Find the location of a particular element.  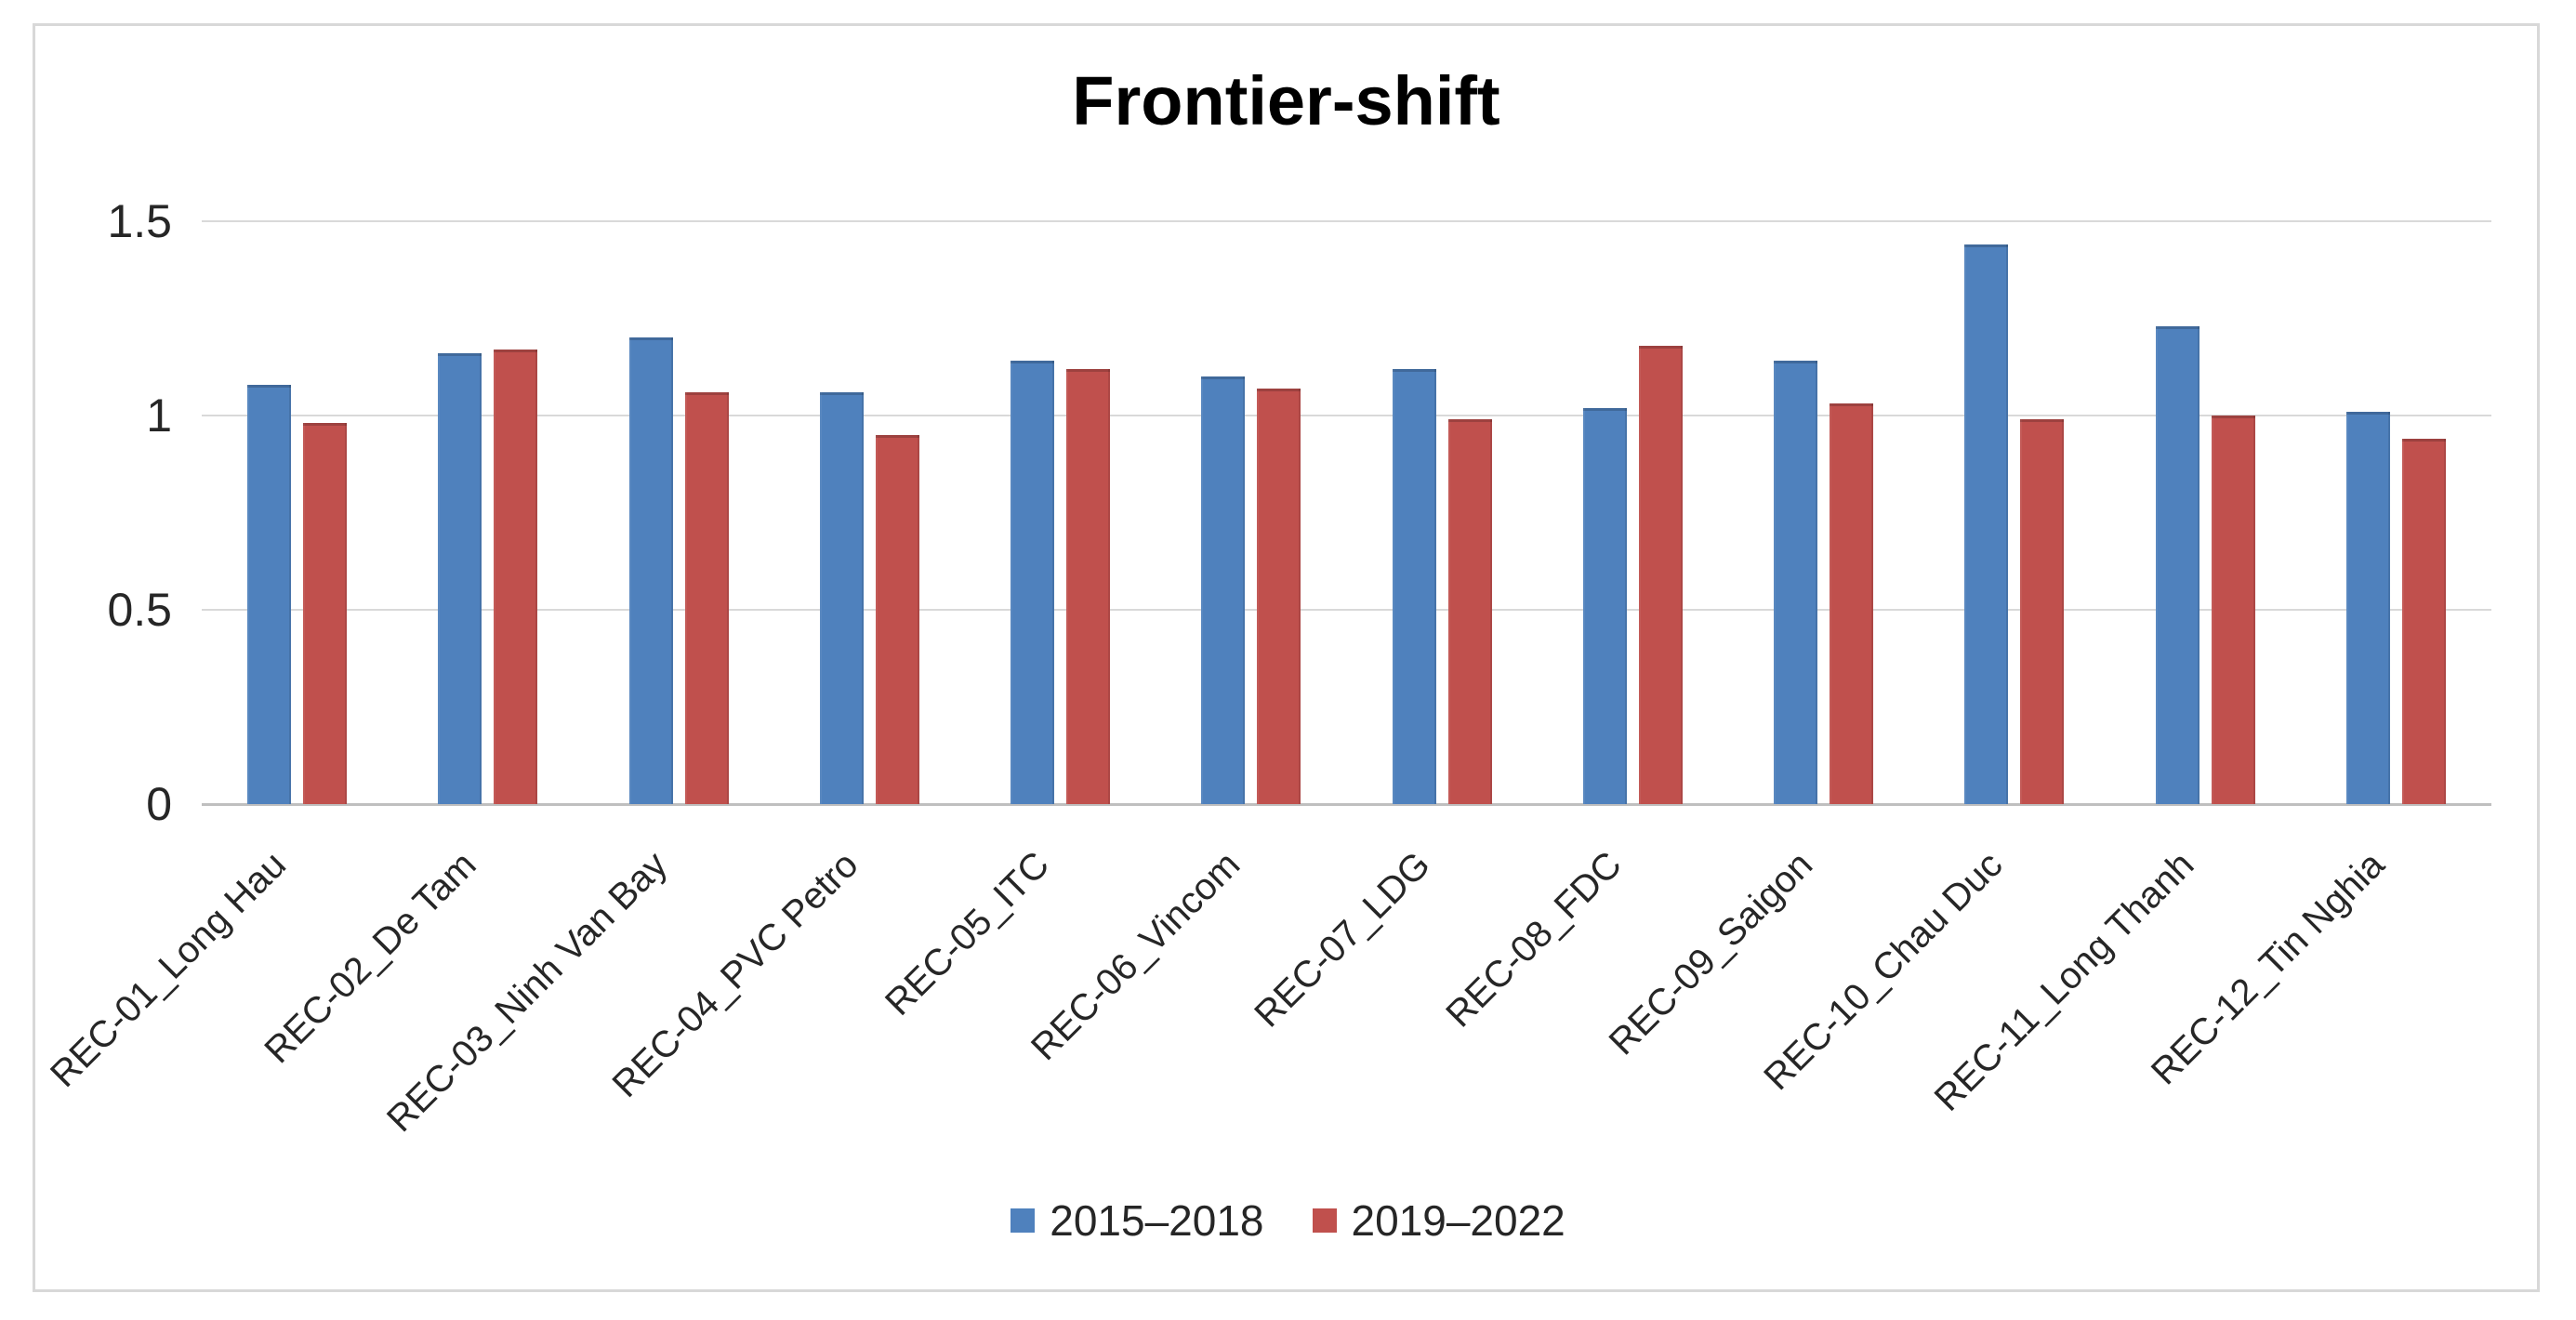

y-axis: 0 0.5 1 1.5 is located at coordinates (88, 660).